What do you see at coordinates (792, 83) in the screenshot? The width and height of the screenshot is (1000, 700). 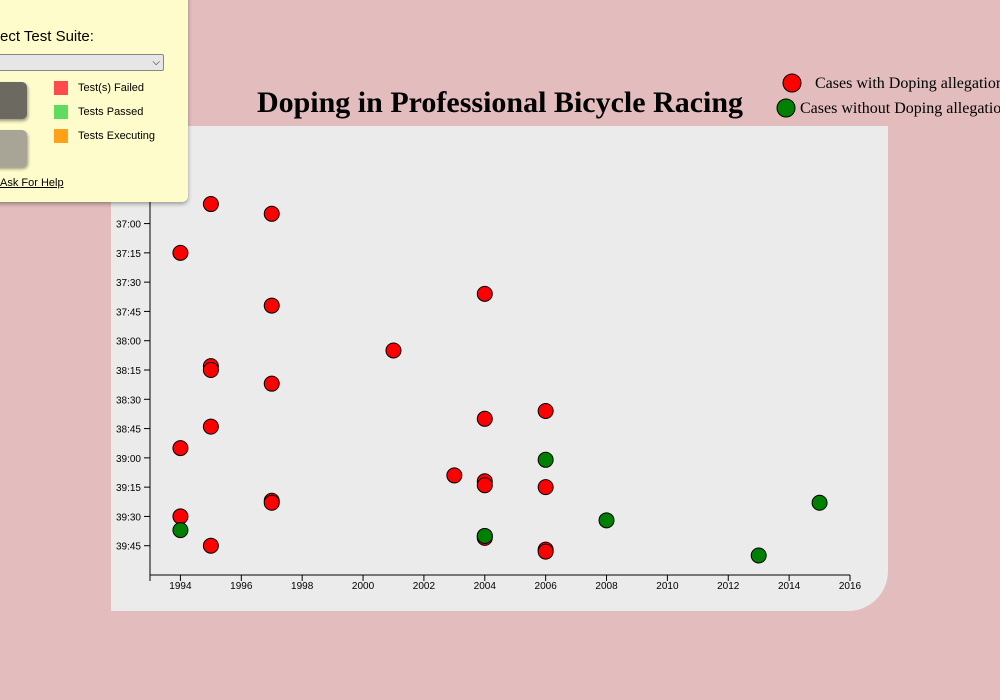 I see `legend-marker-doping` at bounding box center [792, 83].